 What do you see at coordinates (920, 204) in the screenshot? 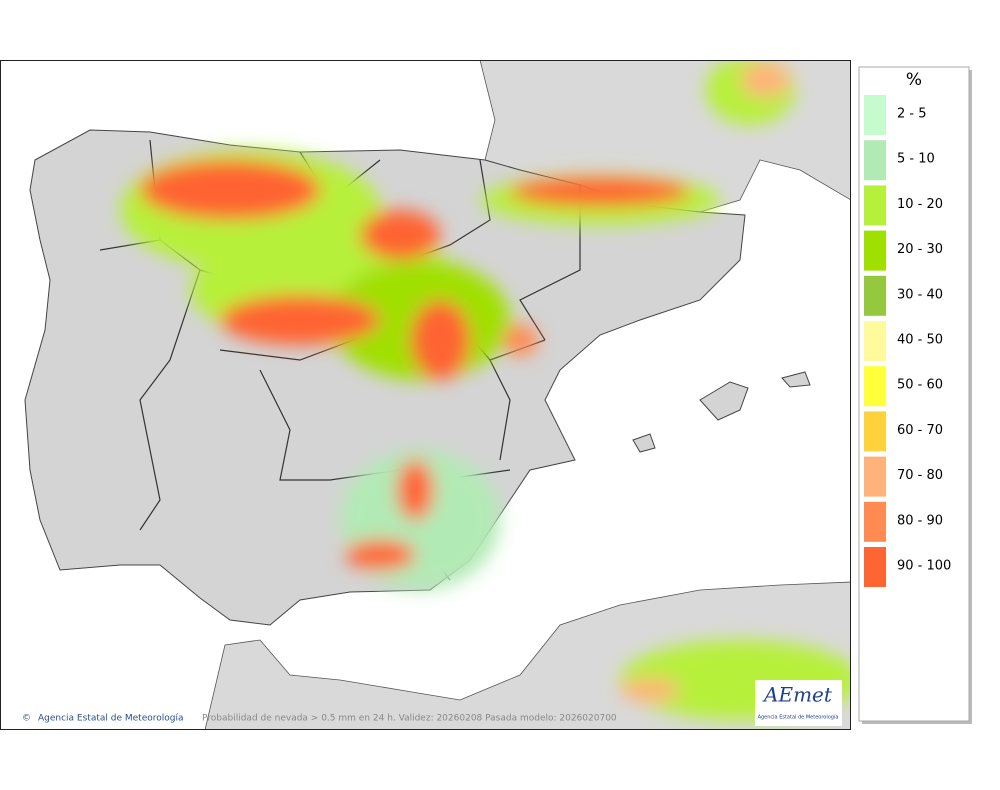
I see `legend-label: 10 - 20` at bounding box center [920, 204].